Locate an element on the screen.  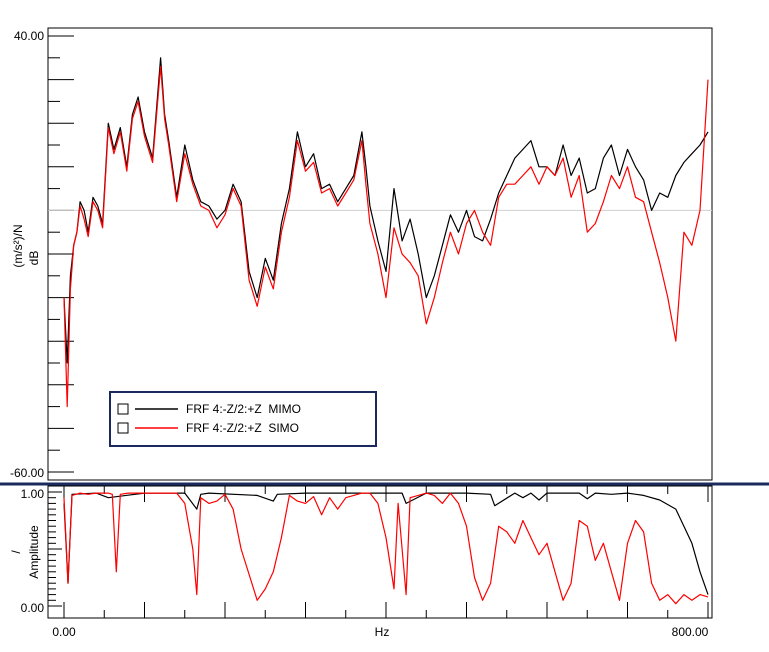
y-tick-label-top-max: 40.00 is located at coordinates (29, 36).